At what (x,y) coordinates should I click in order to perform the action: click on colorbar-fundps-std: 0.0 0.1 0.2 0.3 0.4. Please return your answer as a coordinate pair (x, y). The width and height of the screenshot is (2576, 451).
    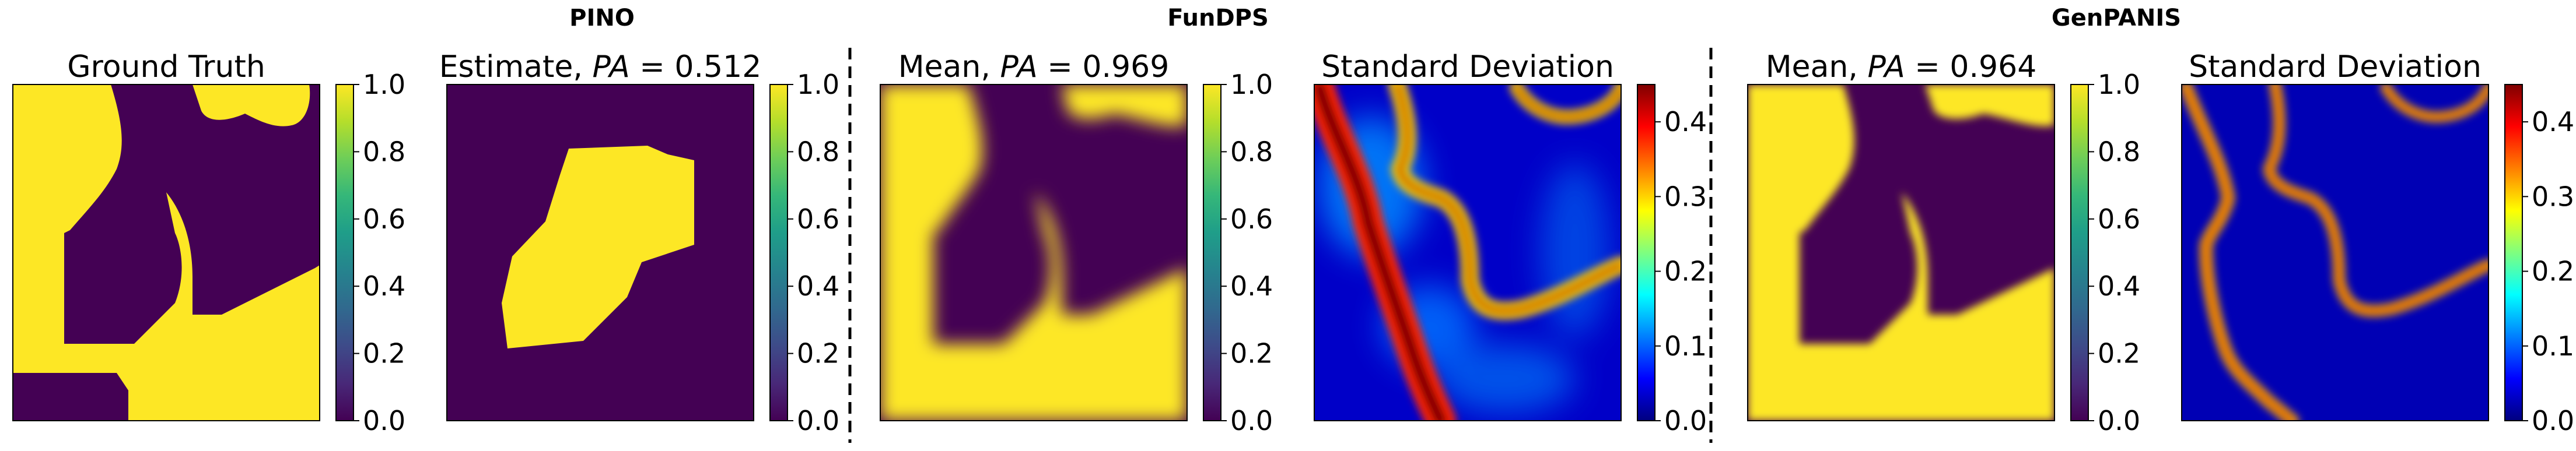
    Looking at the image, I should click on (1672, 260).